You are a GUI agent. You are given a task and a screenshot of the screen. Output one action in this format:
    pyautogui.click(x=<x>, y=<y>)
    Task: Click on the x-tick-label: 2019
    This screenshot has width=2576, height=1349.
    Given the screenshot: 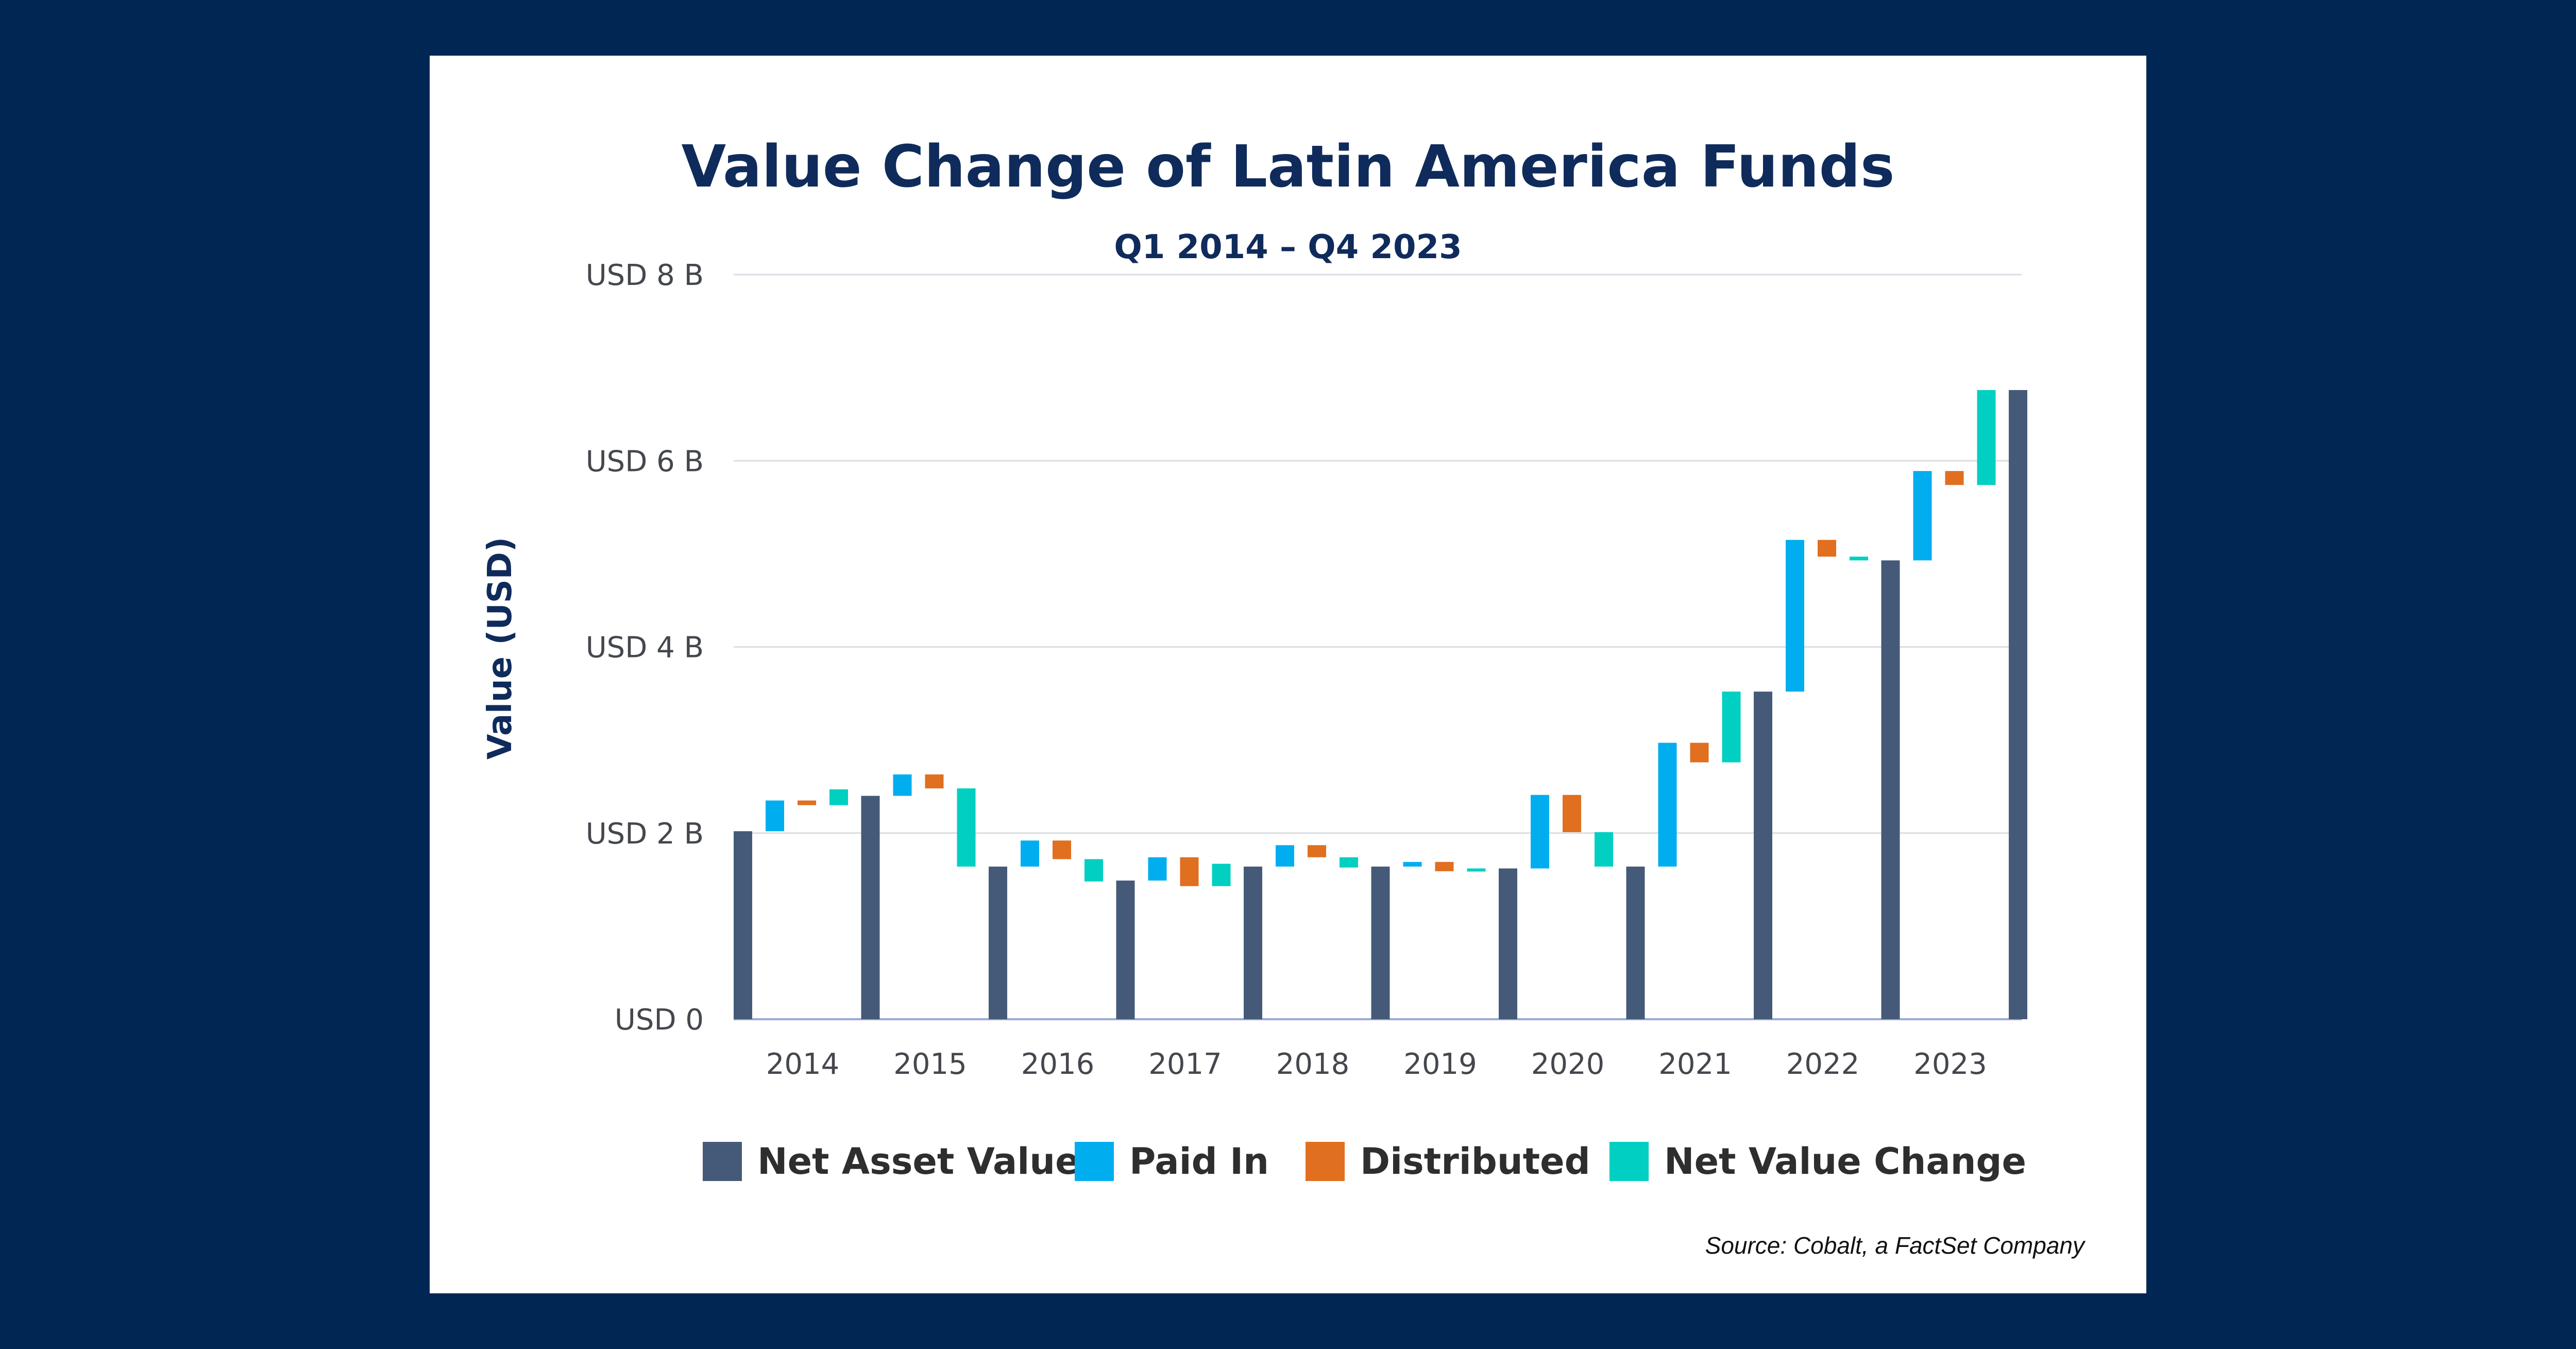 What is the action you would take?
    pyautogui.click(x=1440, y=1064)
    